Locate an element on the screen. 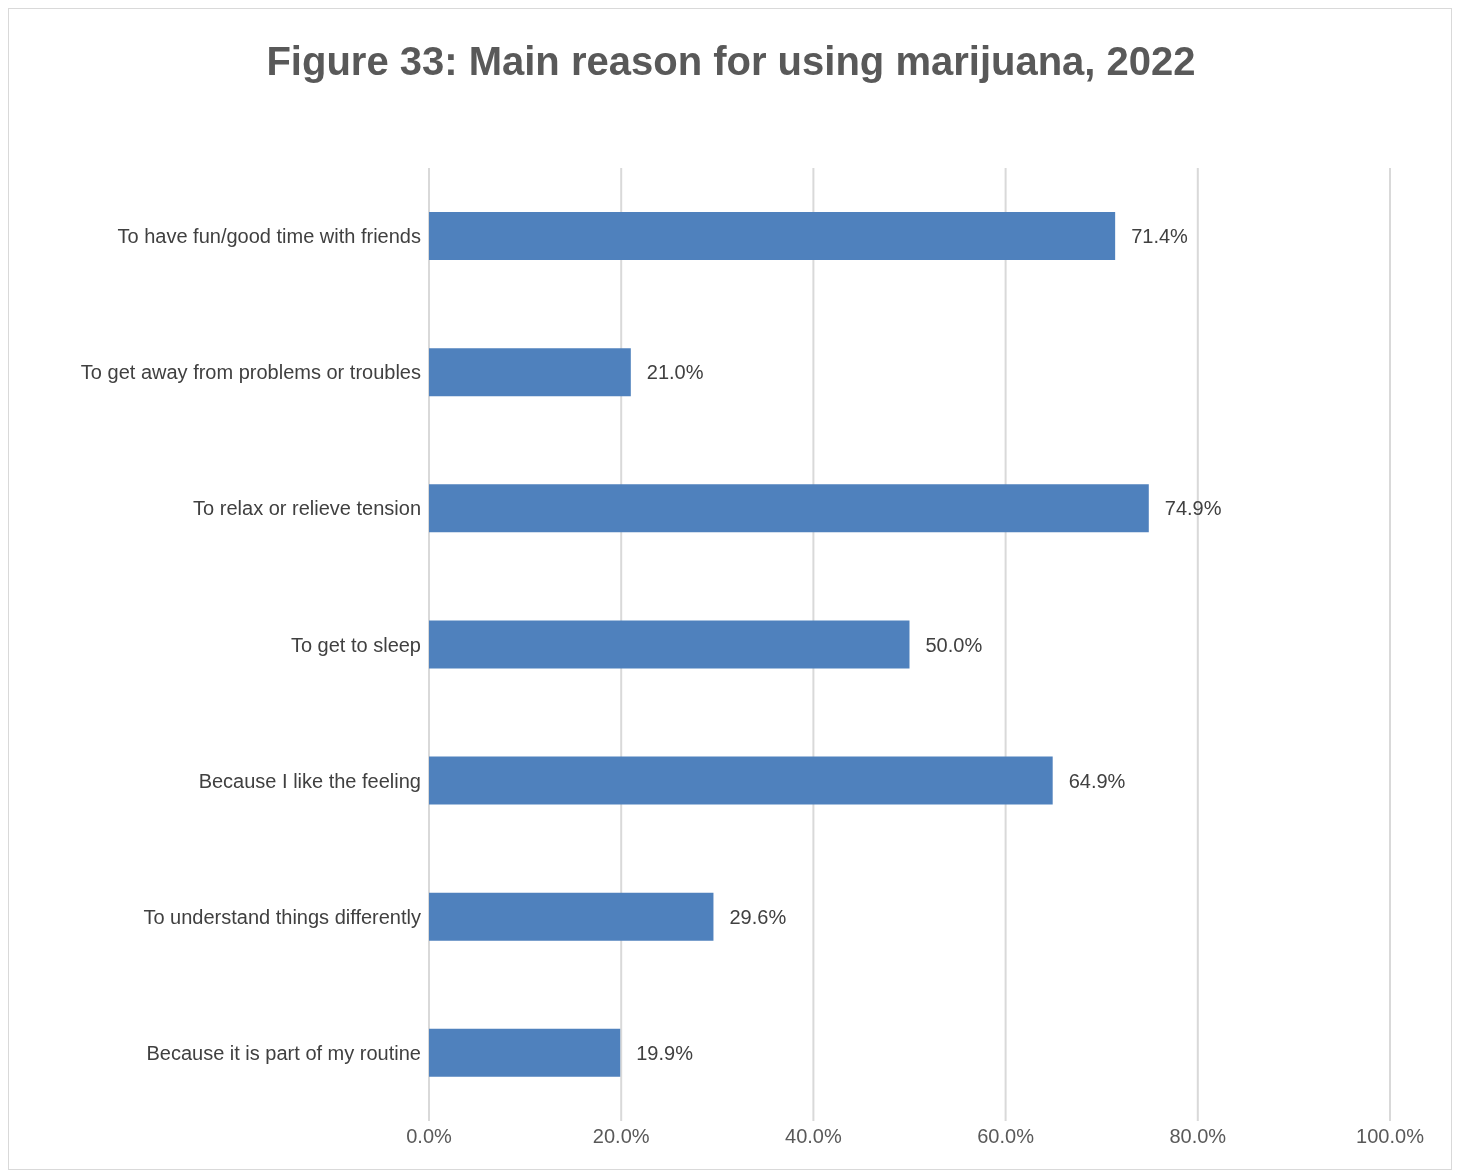  y-tick-label: Because I like the feeling is located at coordinates (309, 780).